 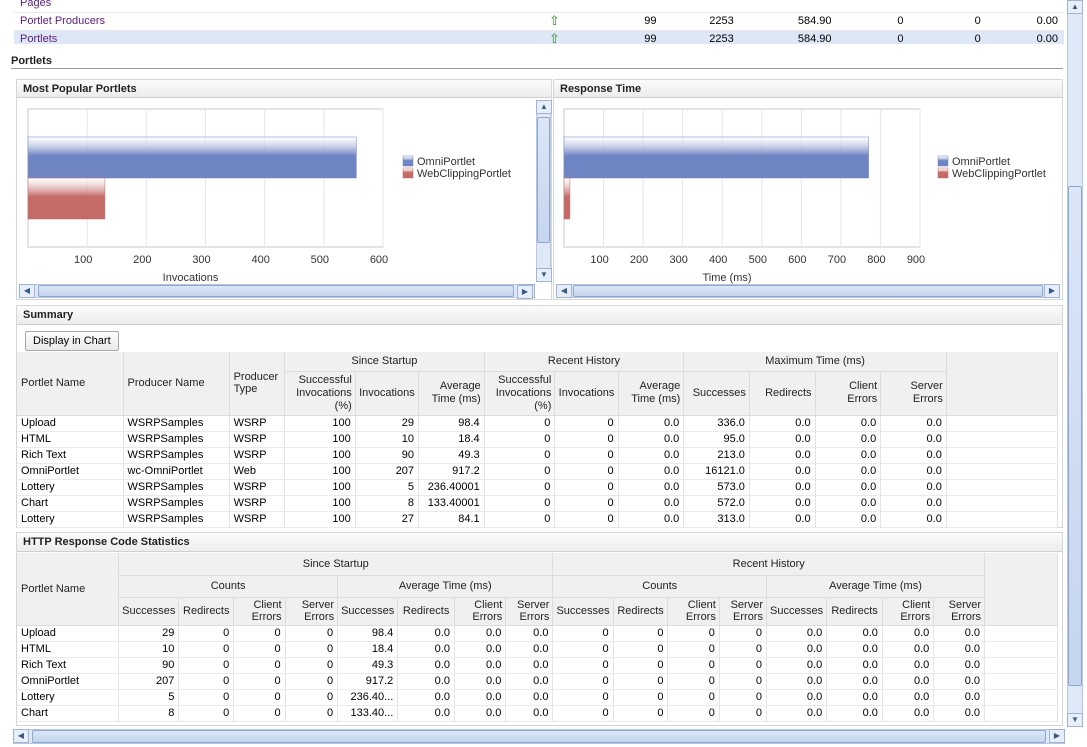 What do you see at coordinates (539, 37) in the screenshot?
I see `table-row: Portlets ⇧ 99 2253 584.90 0 0 0.00` at bounding box center [539, 37].